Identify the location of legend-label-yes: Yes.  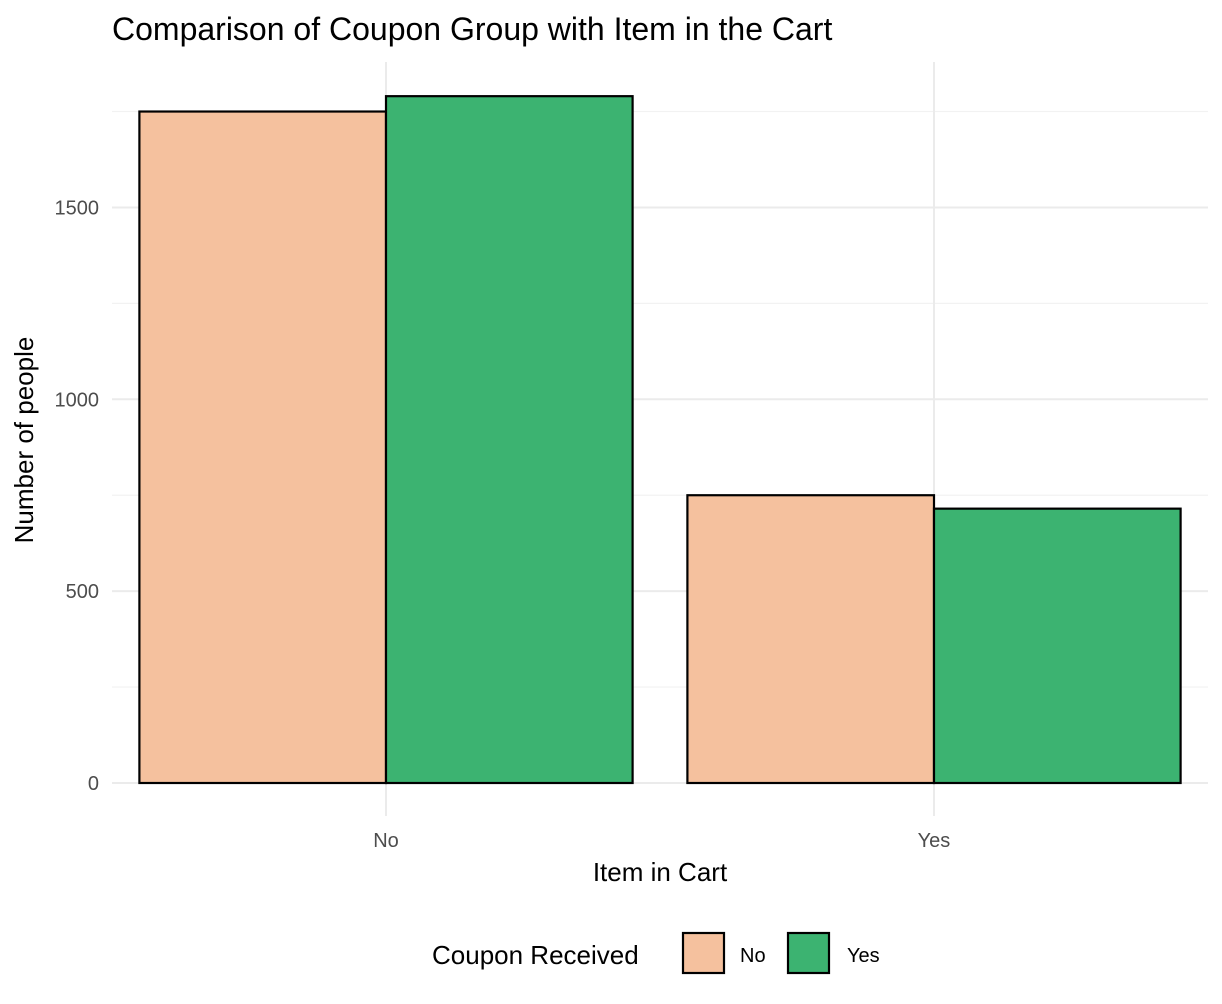
(863, 956).